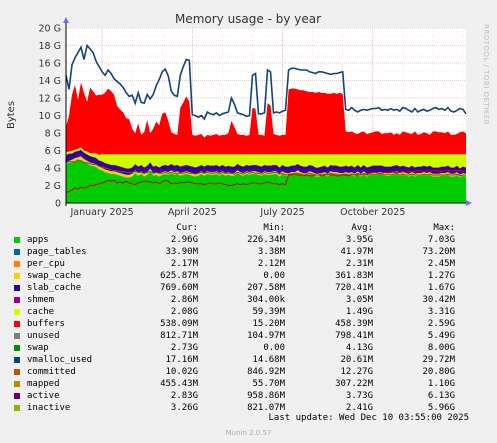 The image size is (497, 443). I want to click on legend-value-max: 6.13G, so click(441, 396).